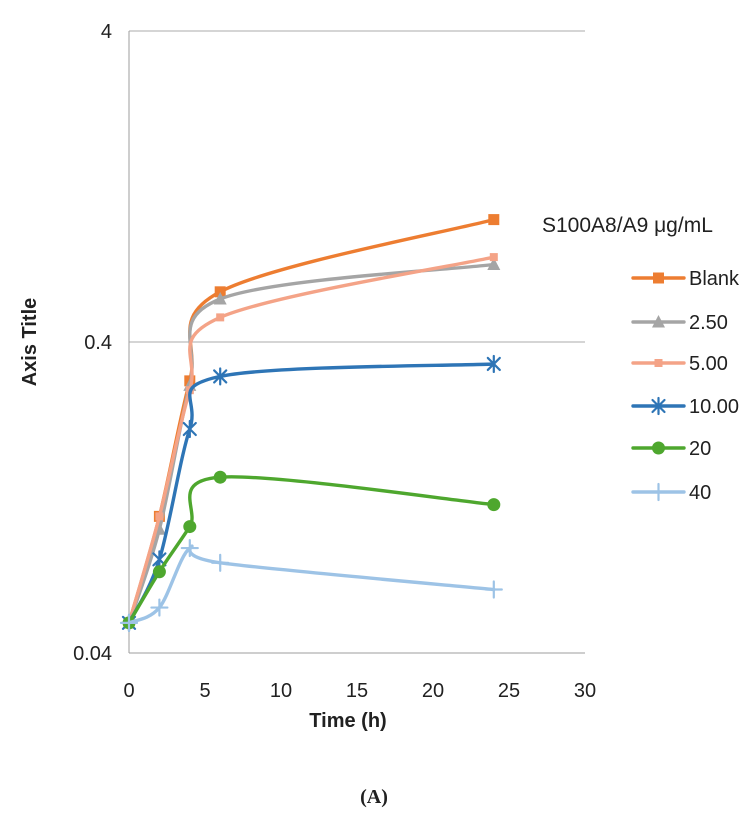 This screenshot has height=826, width=751. What do you see at coordinates (708, 364) in the screenshot?
I see `legend-item-label: 5.00` at bounding box center [708, 364].